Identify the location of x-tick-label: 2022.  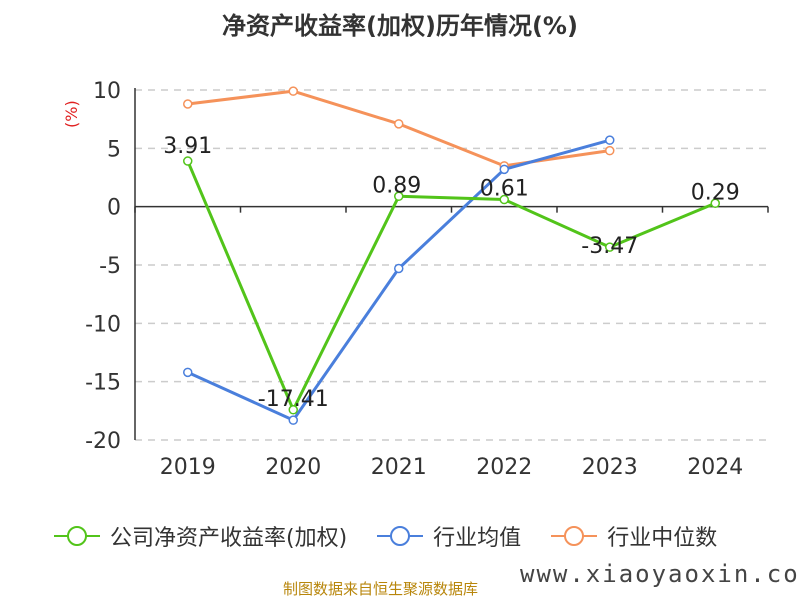
(504, 467).